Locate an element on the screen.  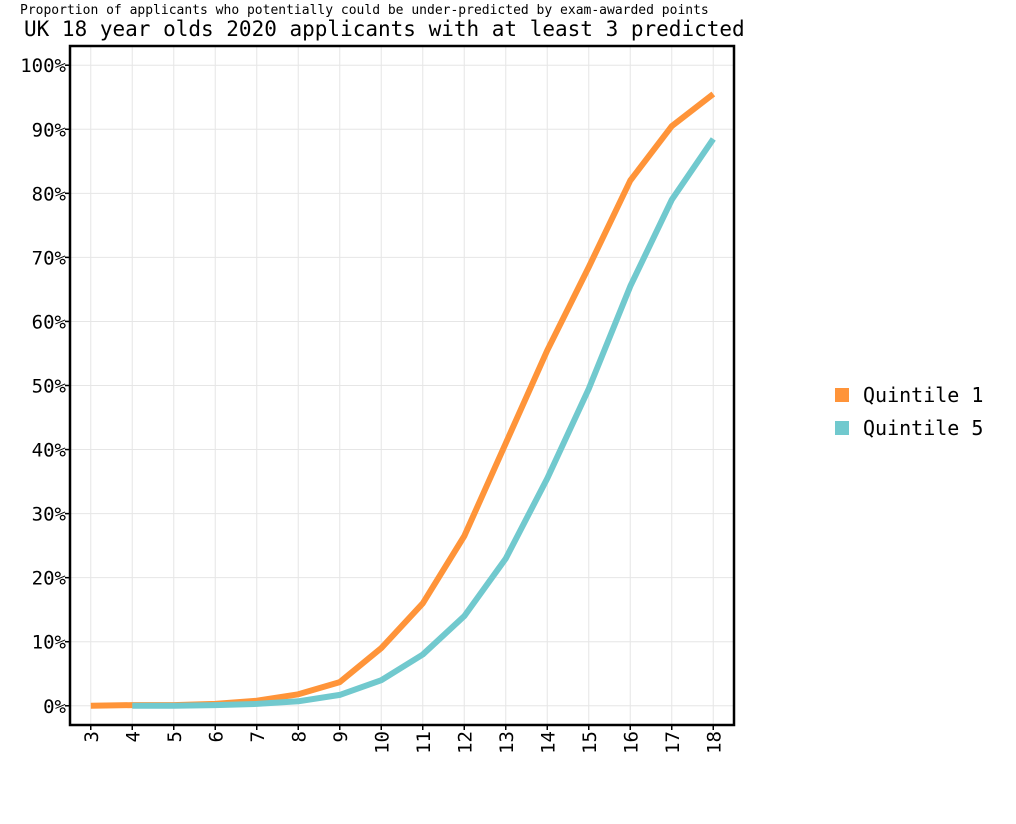
y-tick-label-6: 60% is located at coordinates (49, 322).